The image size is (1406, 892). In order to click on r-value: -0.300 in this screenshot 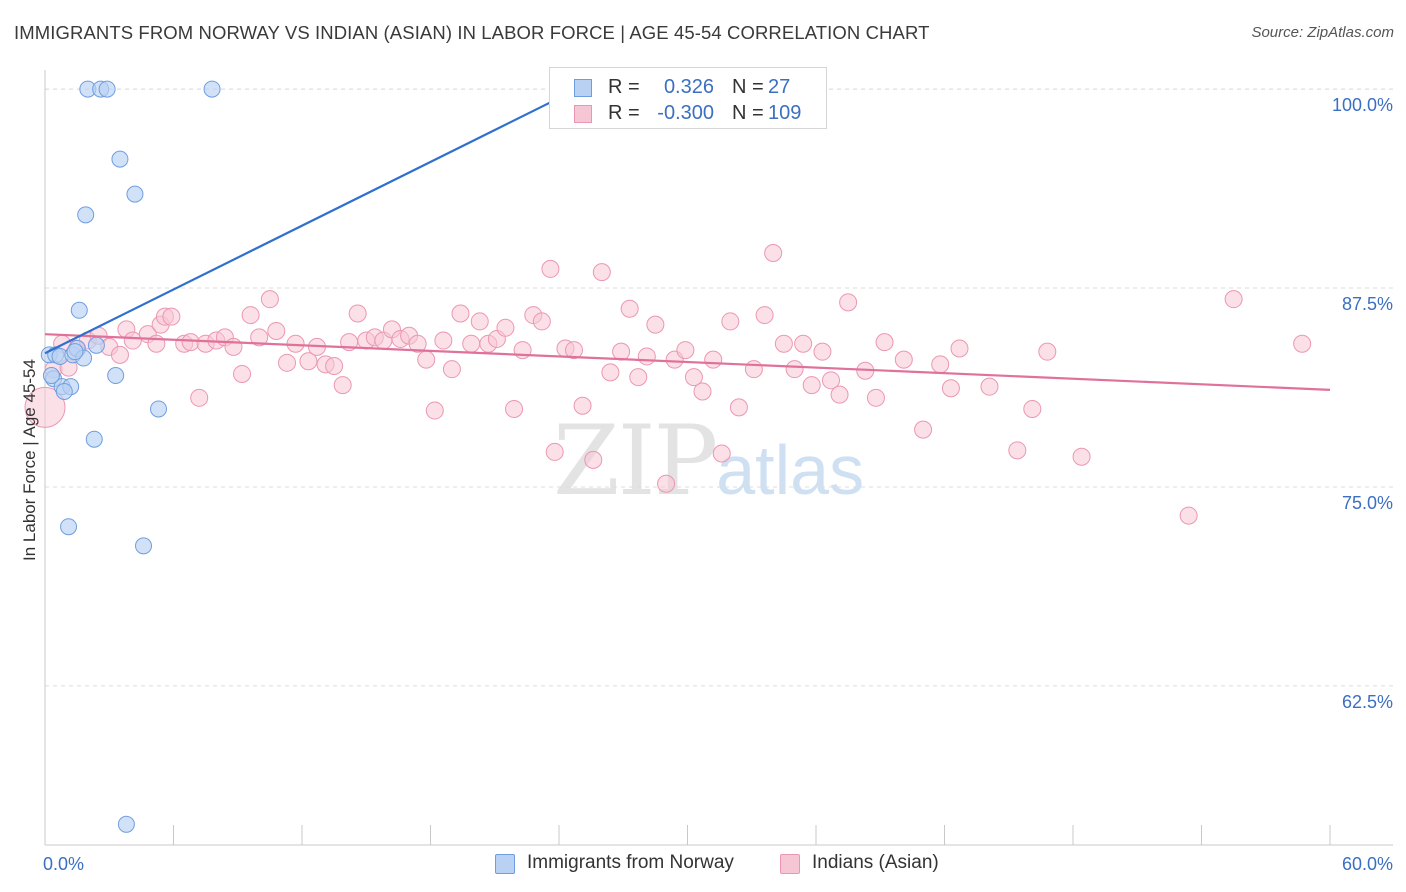, I will do `click(685, 113)`.